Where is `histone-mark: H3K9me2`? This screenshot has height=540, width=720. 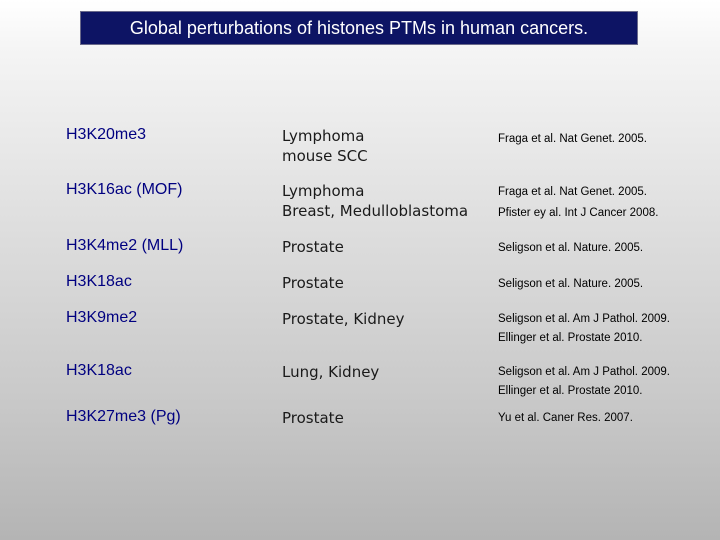 histone-mark: H3K9me2 is located at coordinates (102, 317).